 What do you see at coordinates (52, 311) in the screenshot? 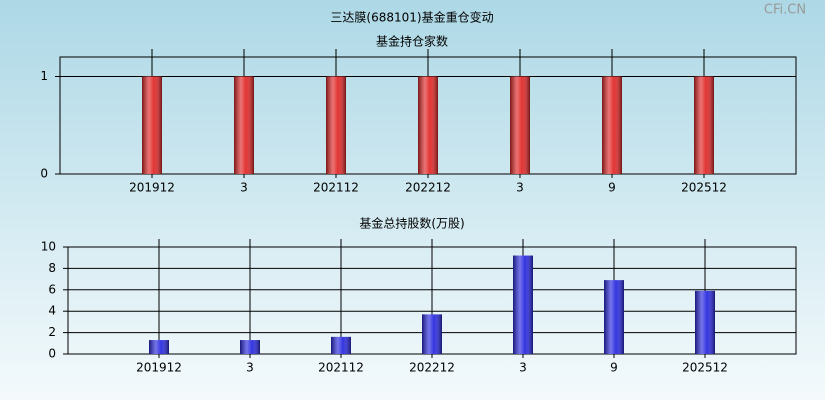
I see `y-tick-label: 4` at bounding box center [52, 311].